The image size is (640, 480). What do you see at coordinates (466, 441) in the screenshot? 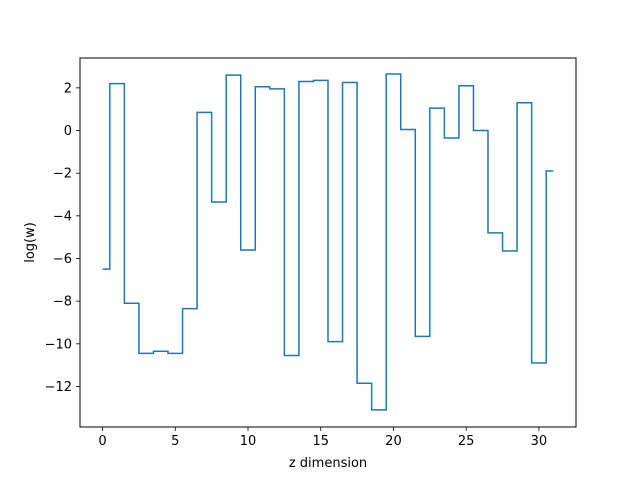
I see `x-tick-label: 25` at bounding box center [466, 441].